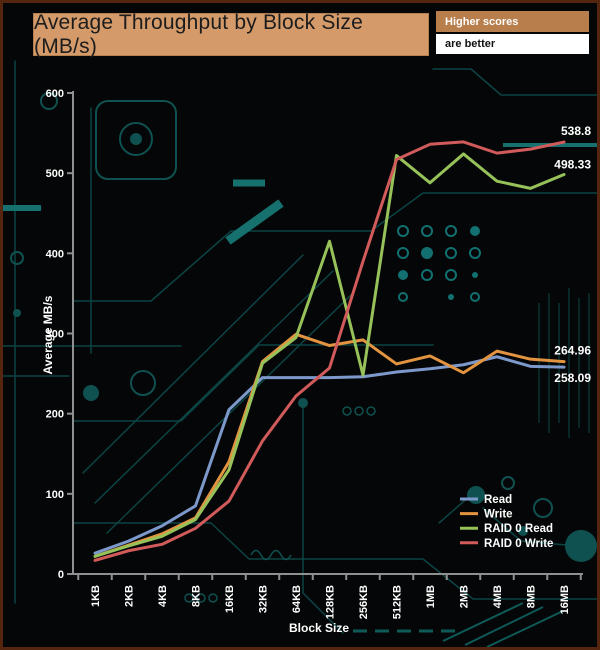 The height and width of the screenshot is (650, 600). I want to click on y-tick-label: 400, so click(55, 254).